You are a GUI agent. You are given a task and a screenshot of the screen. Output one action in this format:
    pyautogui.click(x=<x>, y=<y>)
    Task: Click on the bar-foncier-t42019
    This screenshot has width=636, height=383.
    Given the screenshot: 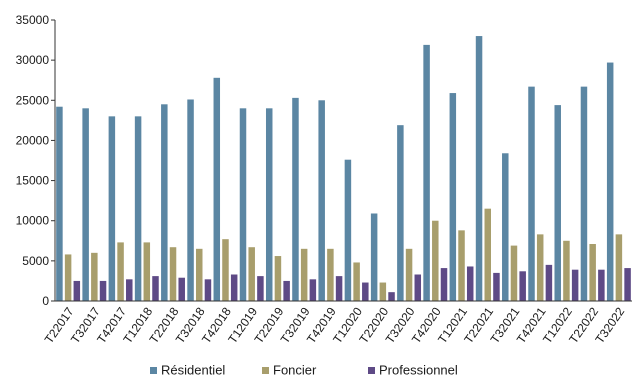 What is the action you would take?
    pyautogui.click(x=330, y=274)
    